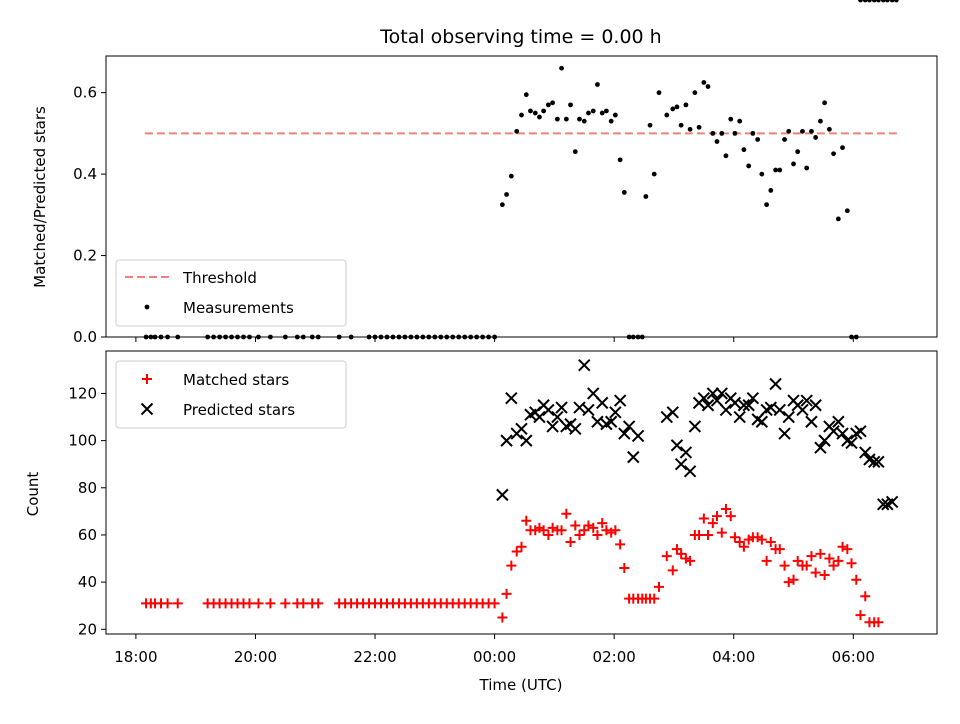 The height and width of the screenshot is (724, 960). Describe the element at coordinates (231, 293) in the screenshot. I see `ratio-legend: Threshold Measurements` at that location.